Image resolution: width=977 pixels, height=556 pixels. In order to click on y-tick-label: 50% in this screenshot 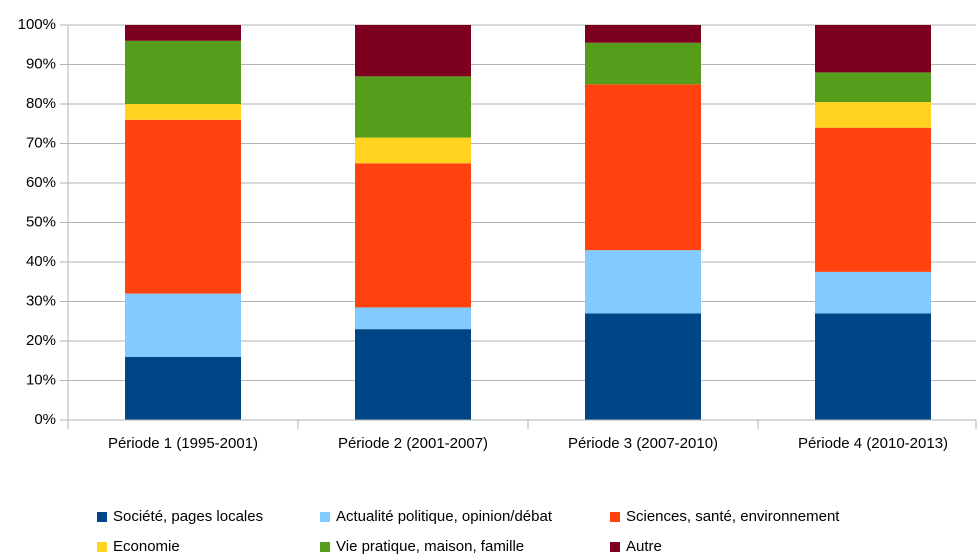, I will do `click(41, 221)`.